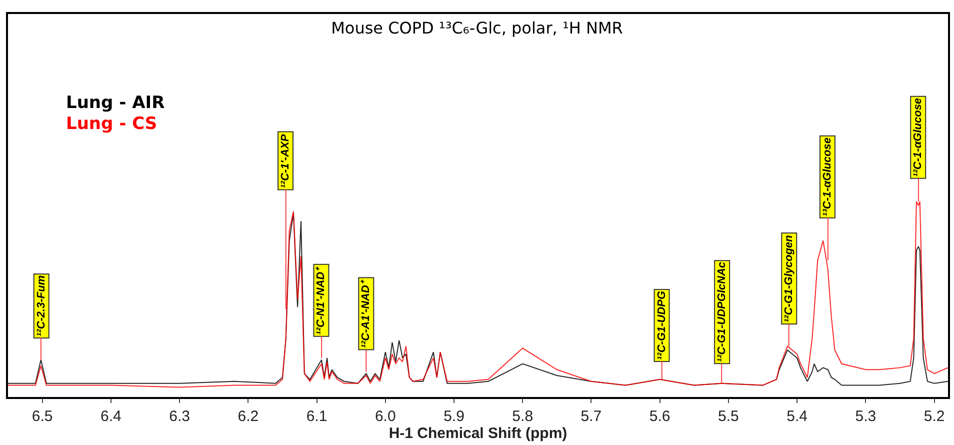  I want to click on text: Lung - CS, so click(112, 124).